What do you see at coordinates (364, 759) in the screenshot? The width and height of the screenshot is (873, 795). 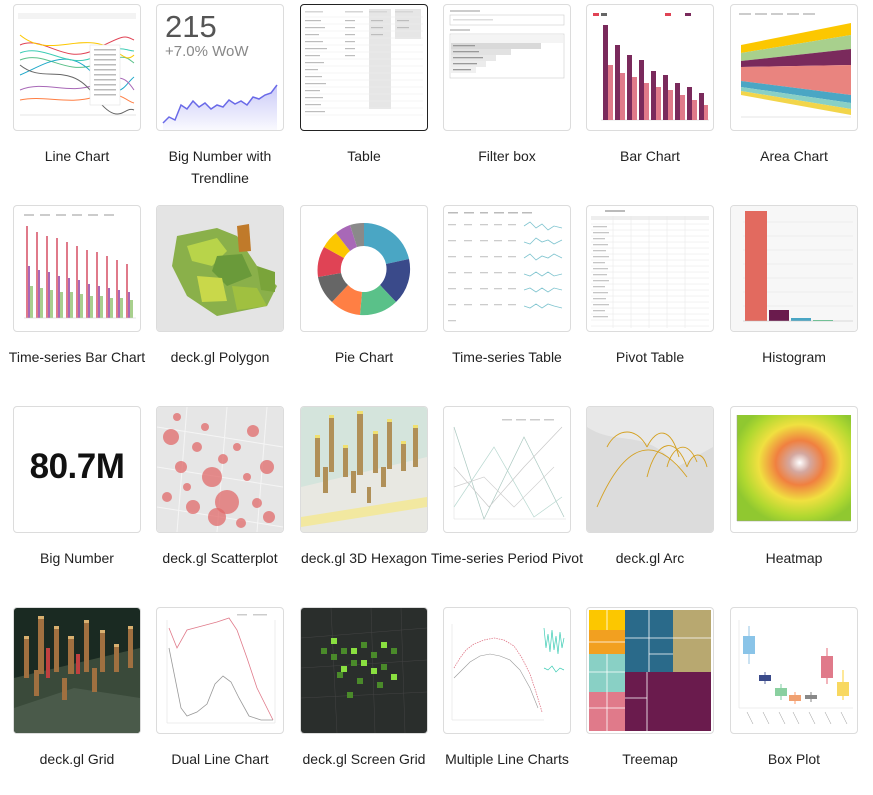 I see `gallery-item-label: deck.gl Screen Grid` at bounding box center [364, 759].